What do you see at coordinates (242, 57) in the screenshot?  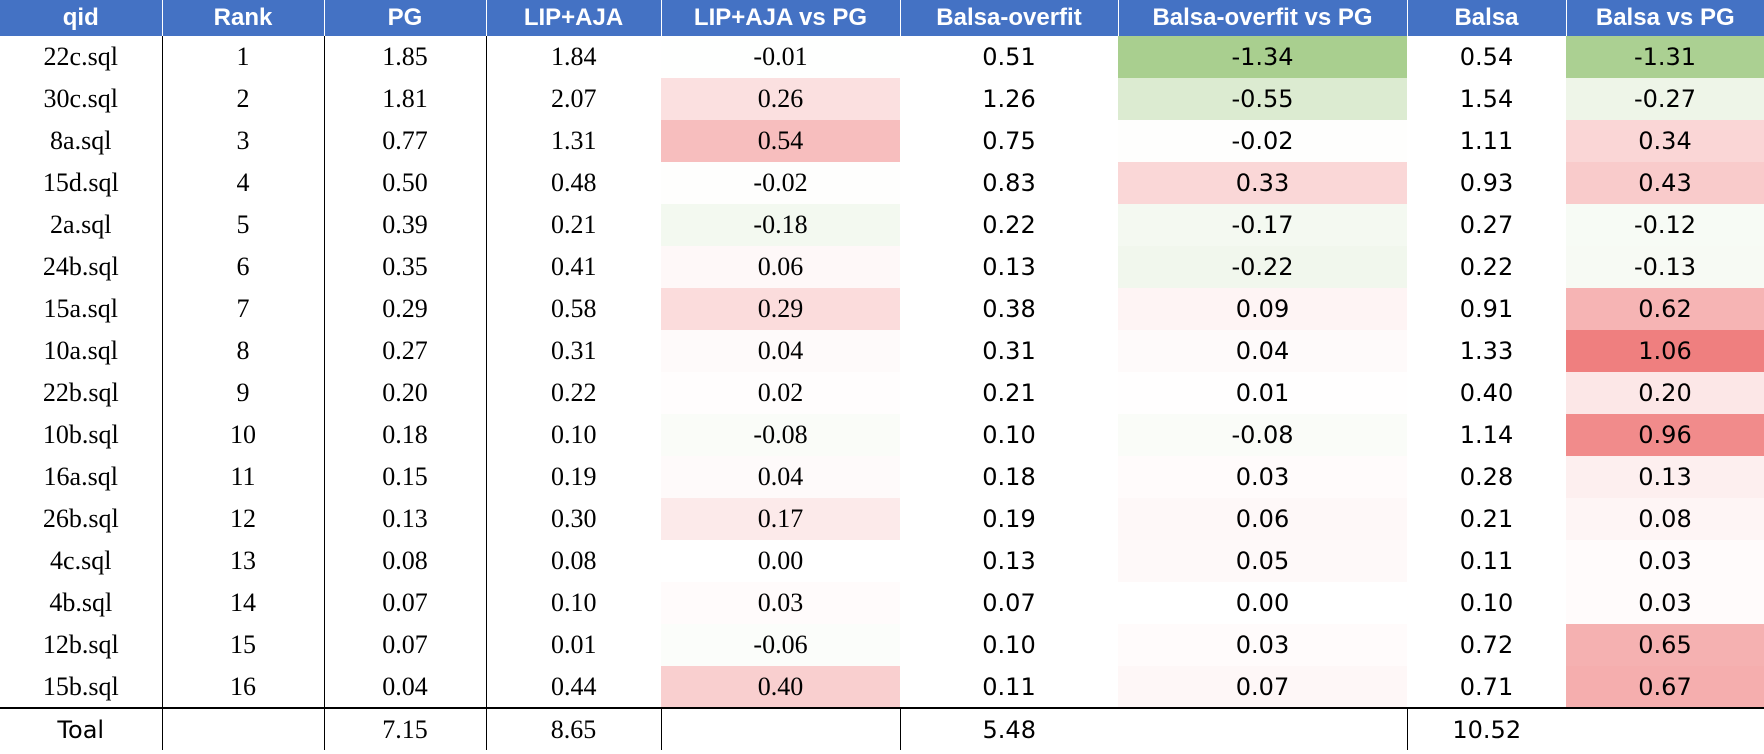 I see `rank-cell: 1` at bounding box center [242, 57].